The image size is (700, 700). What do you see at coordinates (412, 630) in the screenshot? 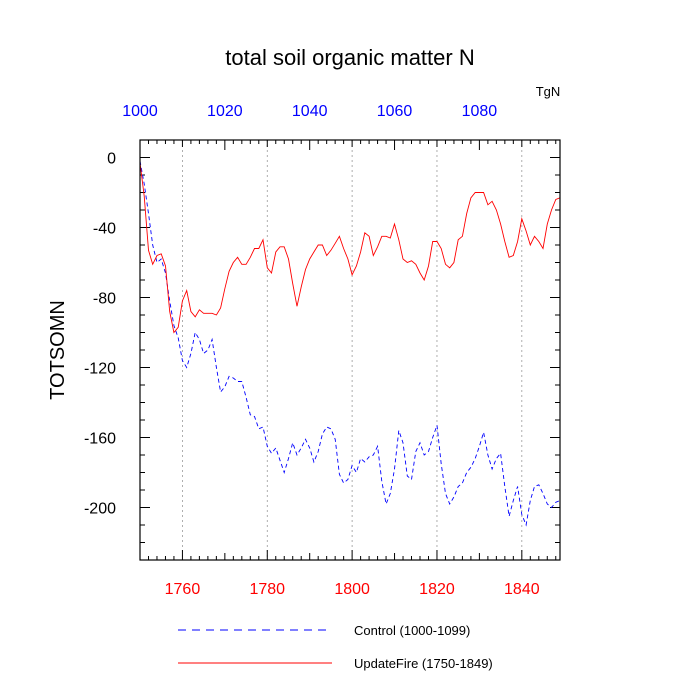
I see `legend-label-1: Control (1000-1099)` at bounding box center [412, 630].